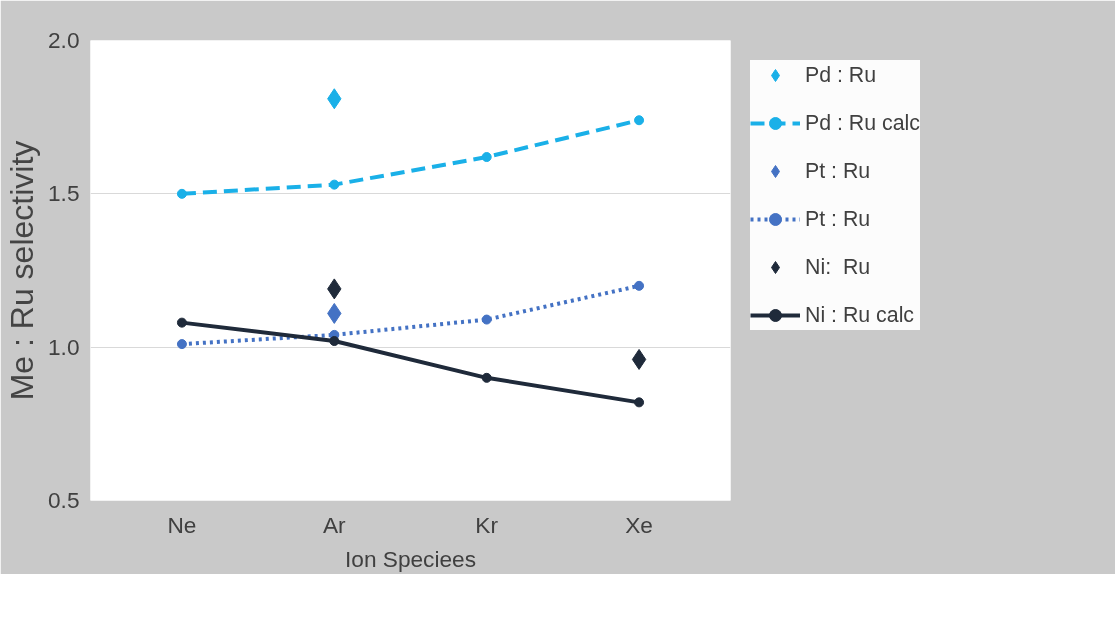 The image size is (1115, 624). What do you see at coordinates (334, 524) in the screenshot?
I see `x-tick-label: Ar` at bounding box center [334, 524].